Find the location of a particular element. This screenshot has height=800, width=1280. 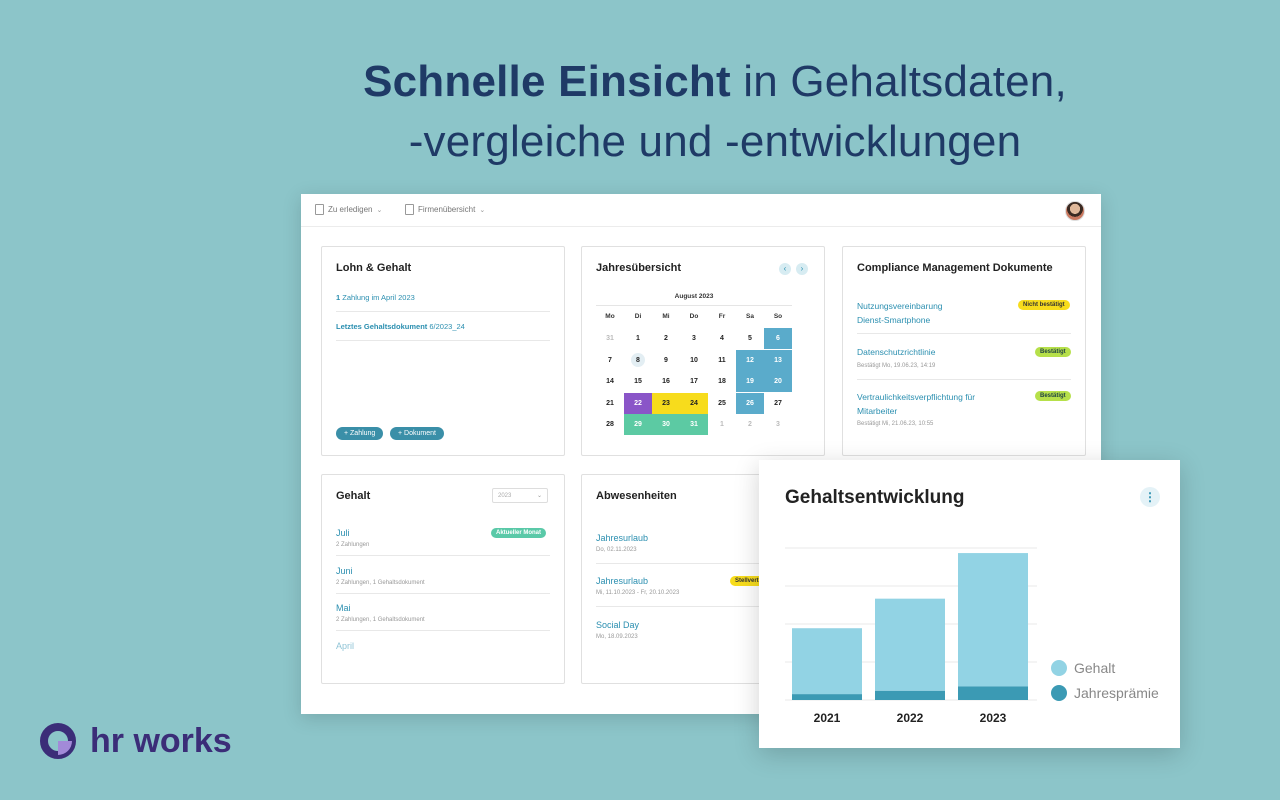

calendar-day: 19 is located at coordinates (750, 381).